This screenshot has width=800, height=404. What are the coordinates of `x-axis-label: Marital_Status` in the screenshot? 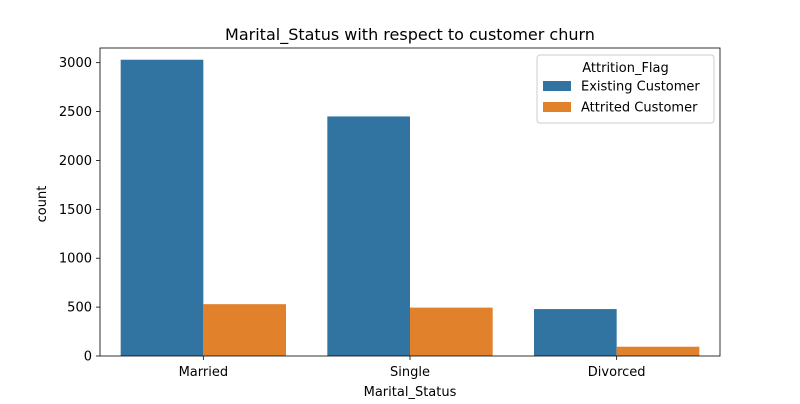 It's located at (410, 392).